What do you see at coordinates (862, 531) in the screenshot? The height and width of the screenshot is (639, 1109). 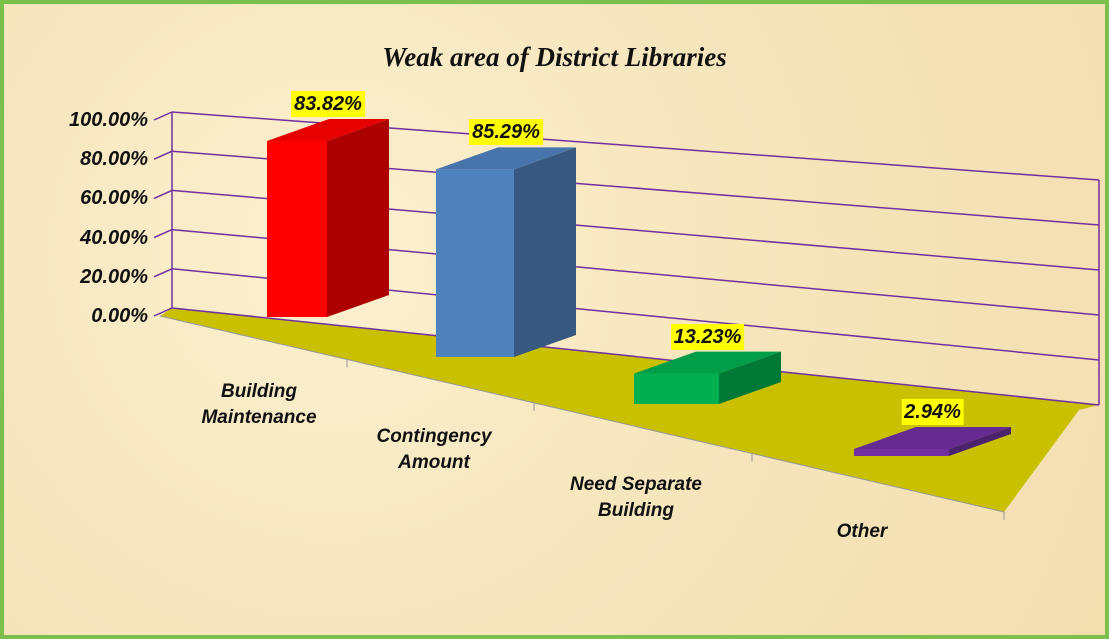 I see `x-tick-label: Other` at bounding box center [862, 531].